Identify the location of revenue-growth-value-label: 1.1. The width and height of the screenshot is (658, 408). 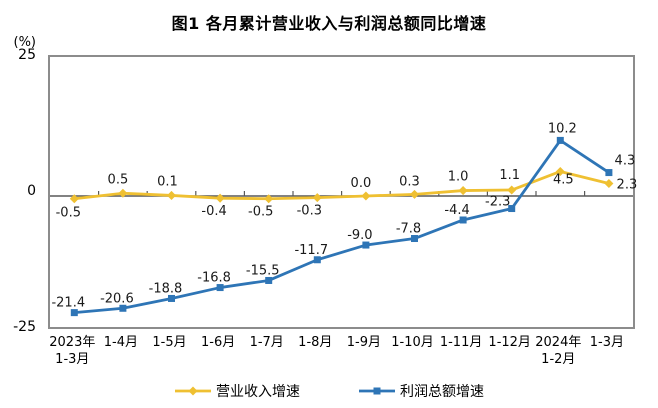
(509, 175).